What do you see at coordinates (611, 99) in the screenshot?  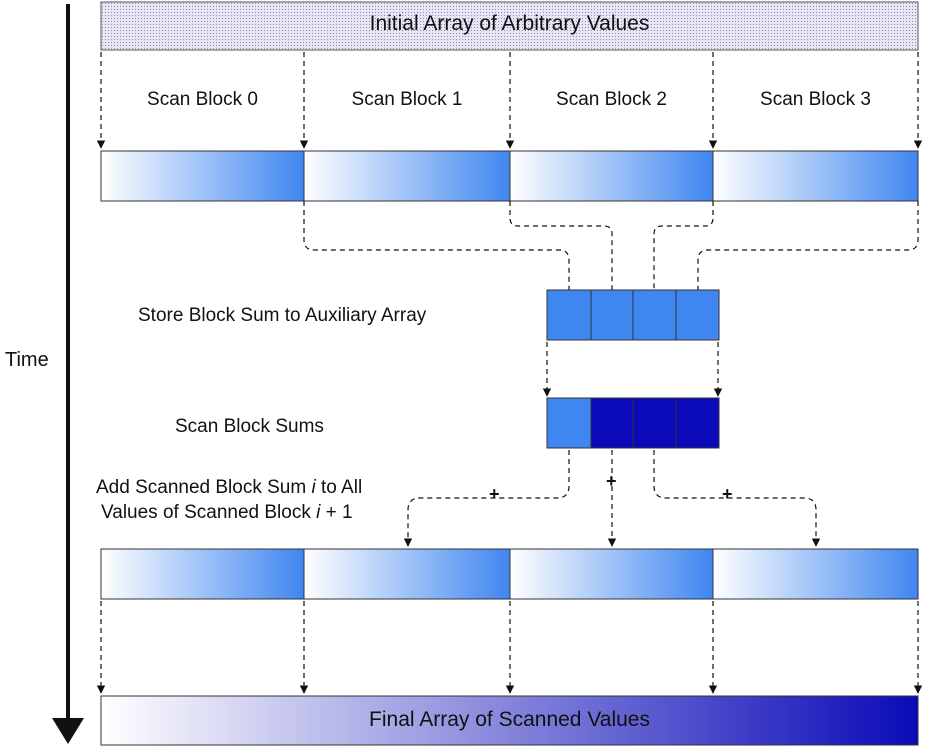 I see `scan-block-2-label: Scan Block 2` at bounding box center [611, 99].